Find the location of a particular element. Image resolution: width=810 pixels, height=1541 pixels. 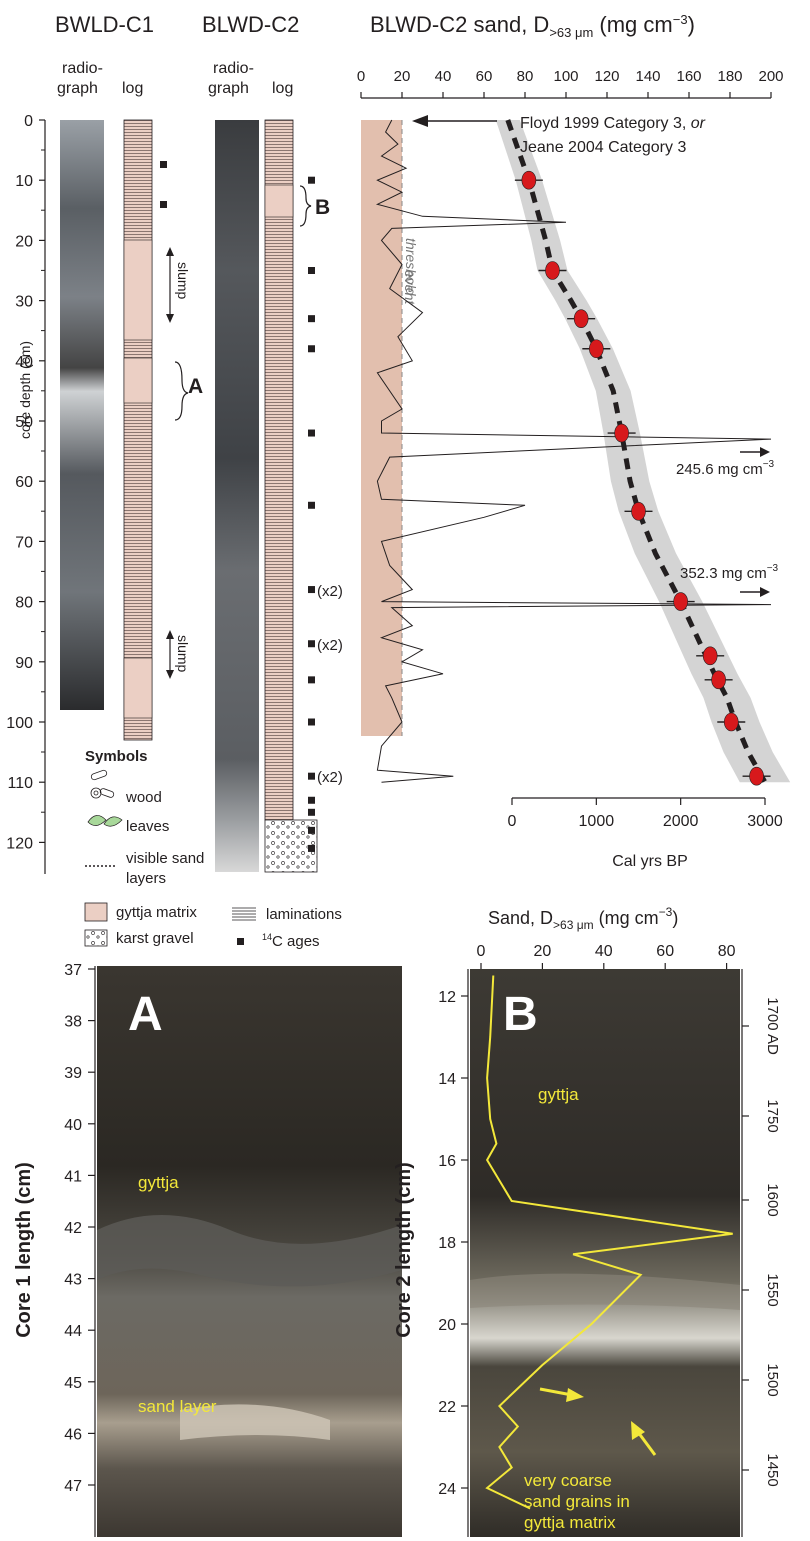

panelA-gyttja: gyttja is located at coordinates (158, 1182).